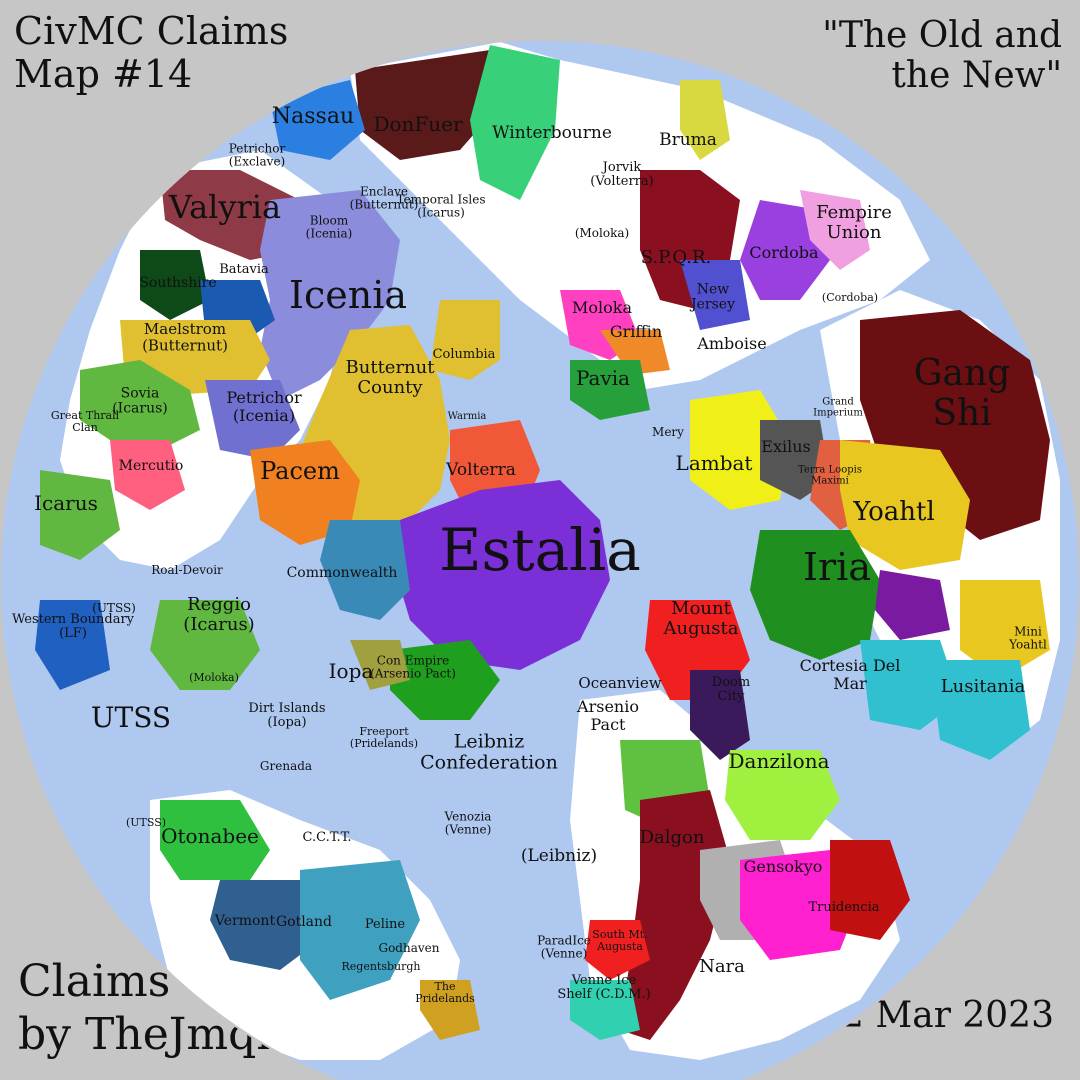 The image size is (1080, 1080). What do you see at coordinates (837, 567) in the screenshot?
I see `region-label-iria: Iria` at bounding box center [837, 567].